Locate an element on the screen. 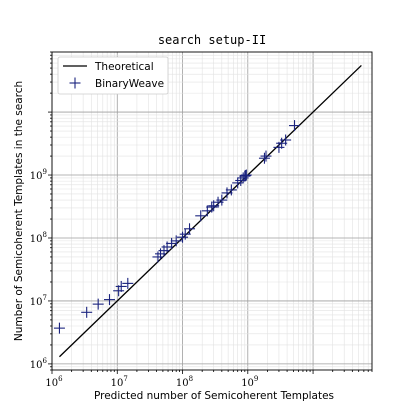 The image size is (415, 415). x-tick-label: 10⁷ is located at coordinates (119, 382).